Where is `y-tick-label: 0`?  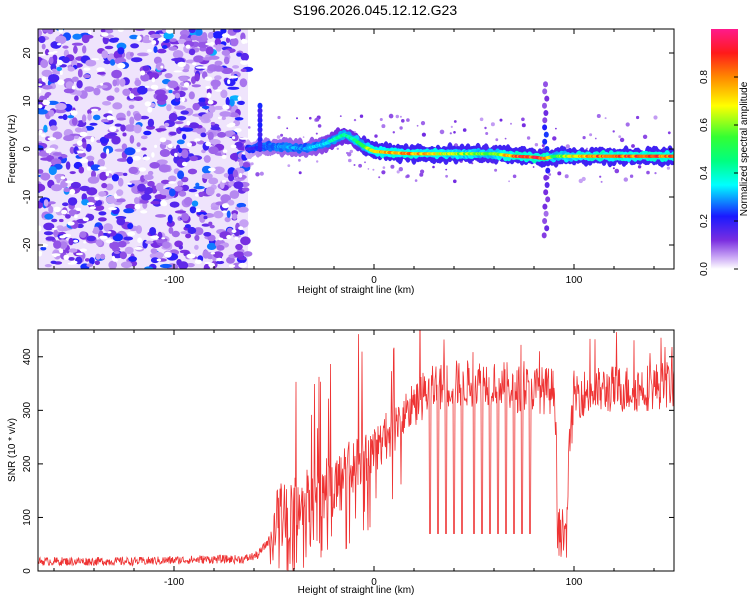
y-tick-label: 0 is located at coordinates (27, 149).